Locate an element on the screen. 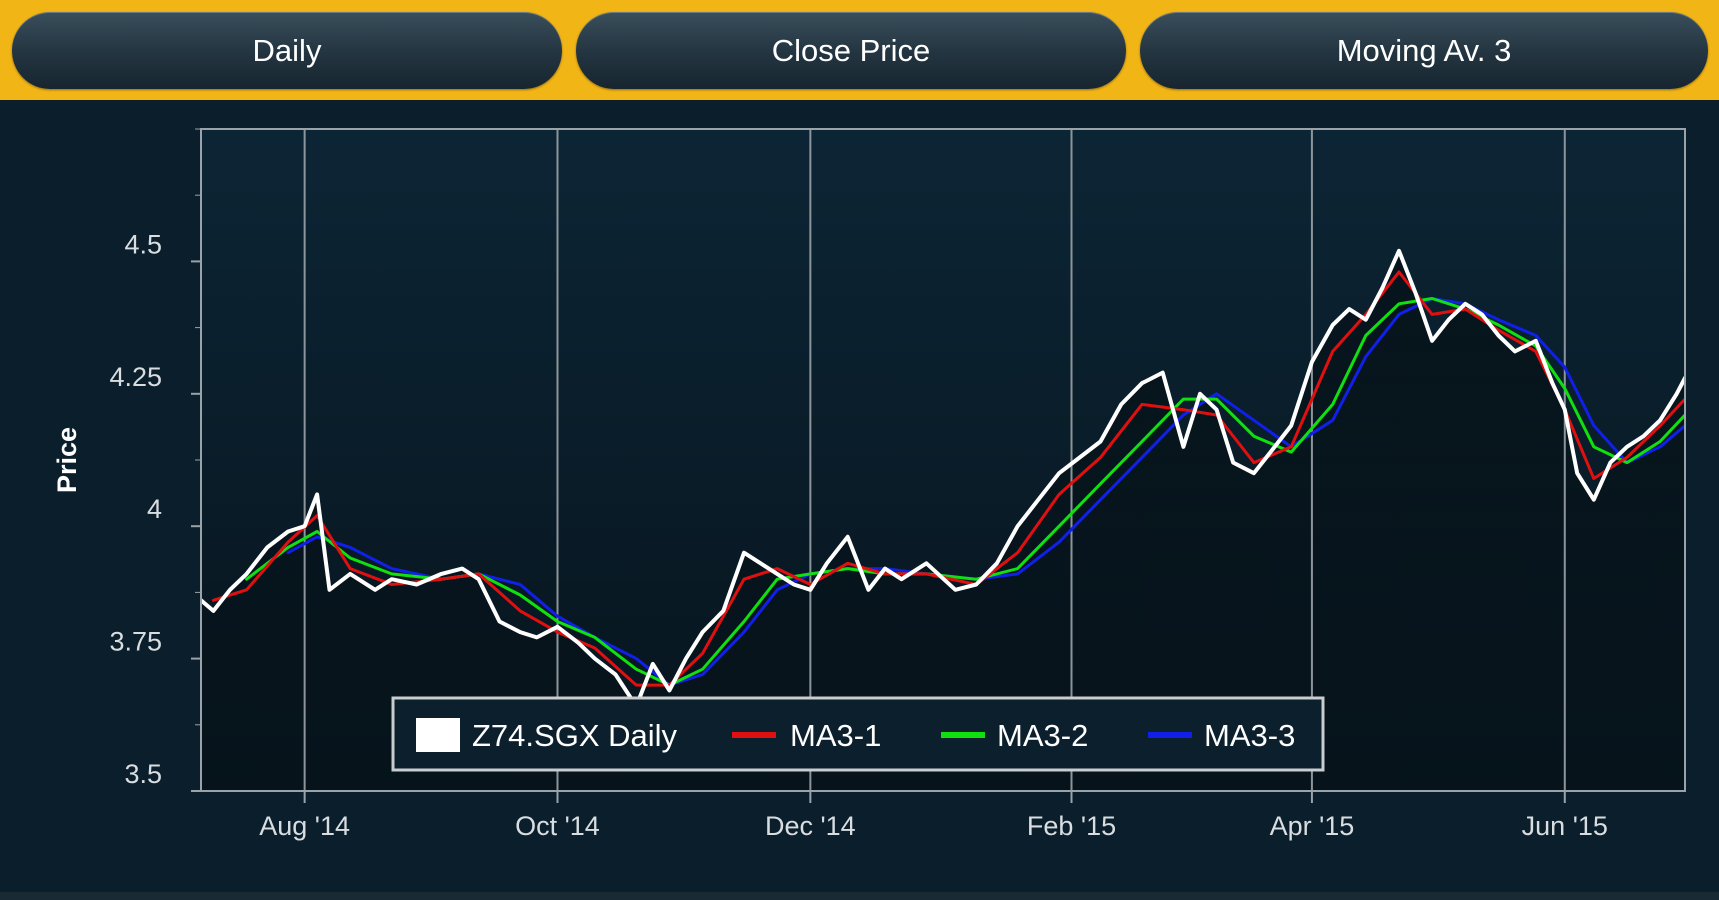 The image size is (1719, 900). legend-label: MA3-1 is located at coordinates (835, 735).